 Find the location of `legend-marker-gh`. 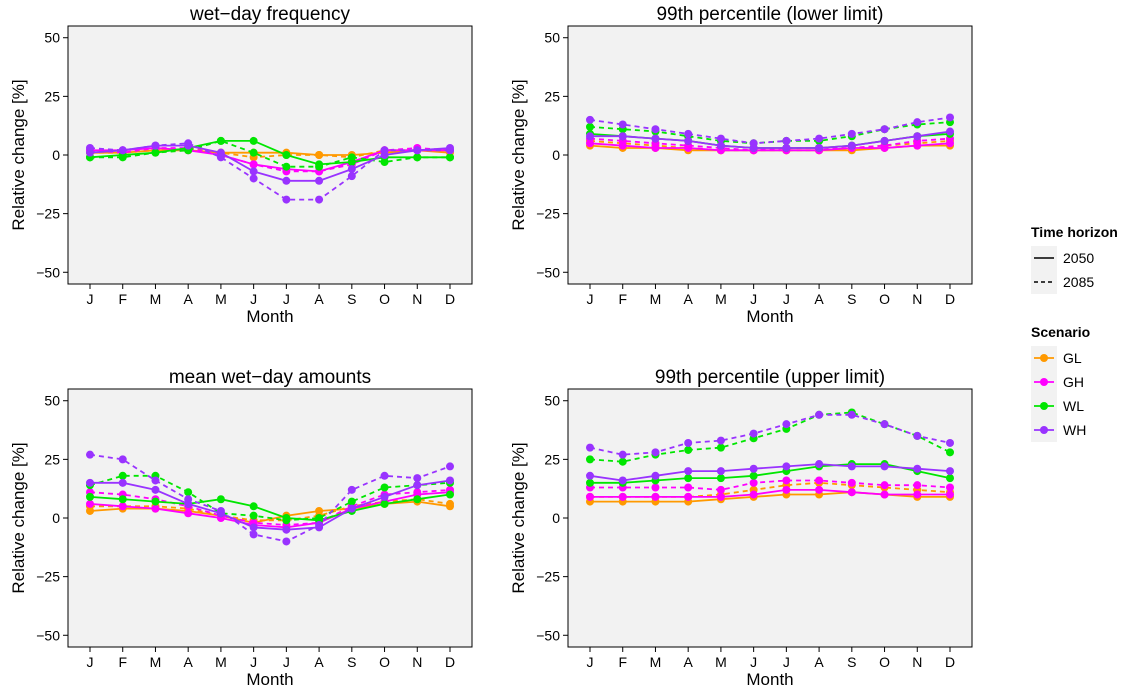

legend-marker-gh is located at coordinates (1044, 382).